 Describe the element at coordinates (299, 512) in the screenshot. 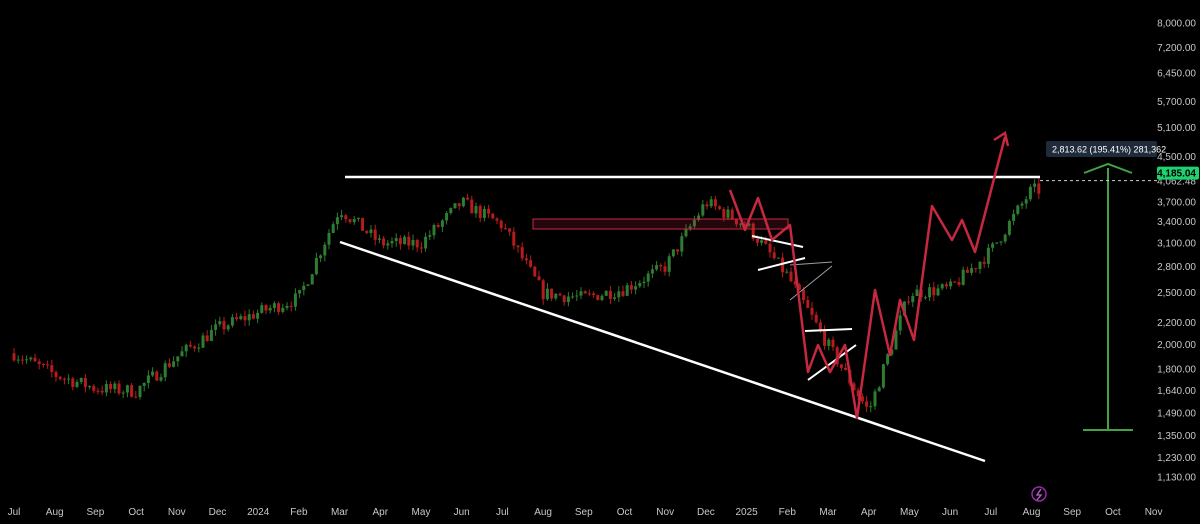

I see `x-tick-label: Feb` at that location.